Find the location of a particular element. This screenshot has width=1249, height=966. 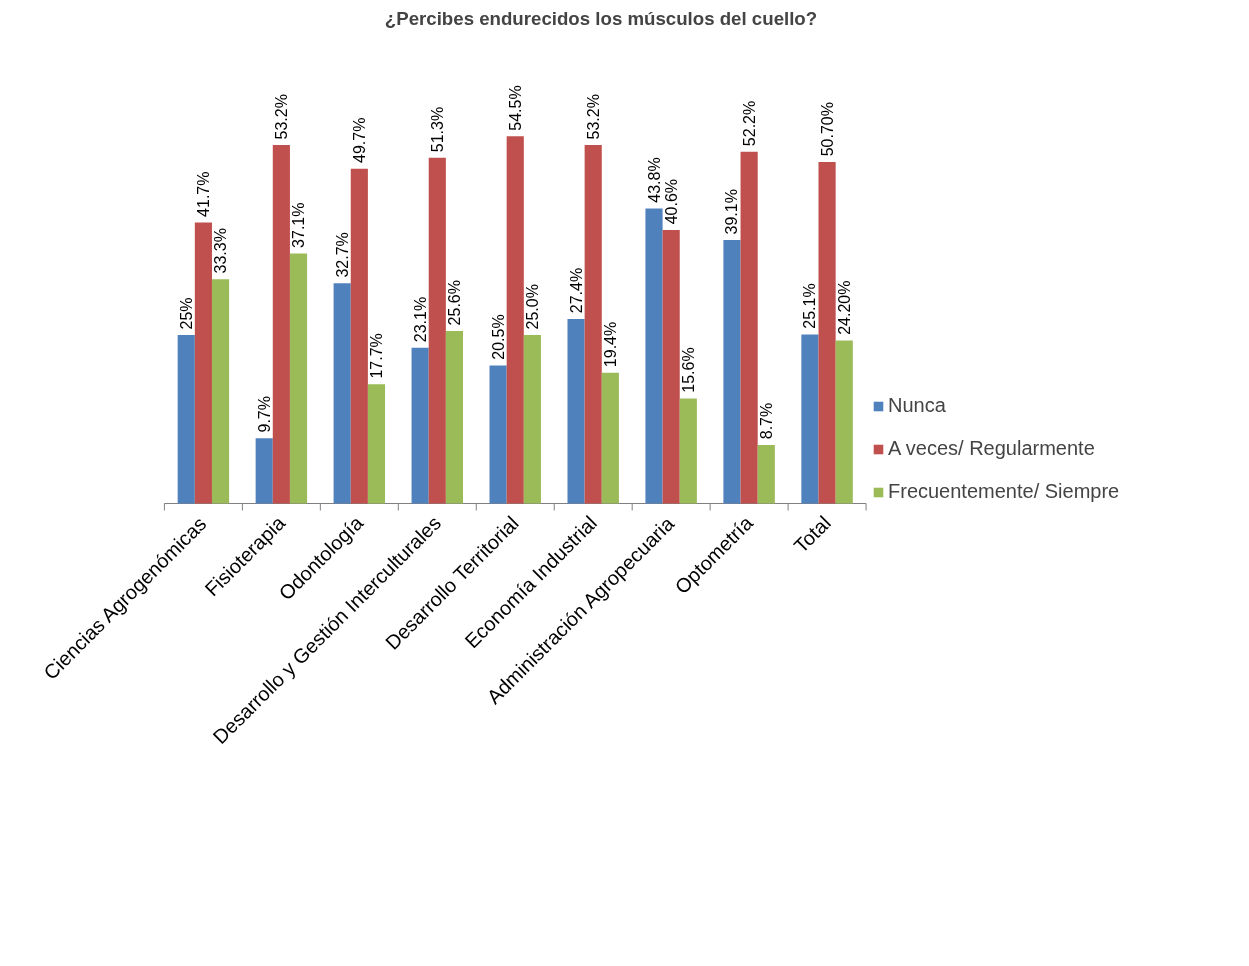

data-label: 15.6% is located at coordinates (688, 370).